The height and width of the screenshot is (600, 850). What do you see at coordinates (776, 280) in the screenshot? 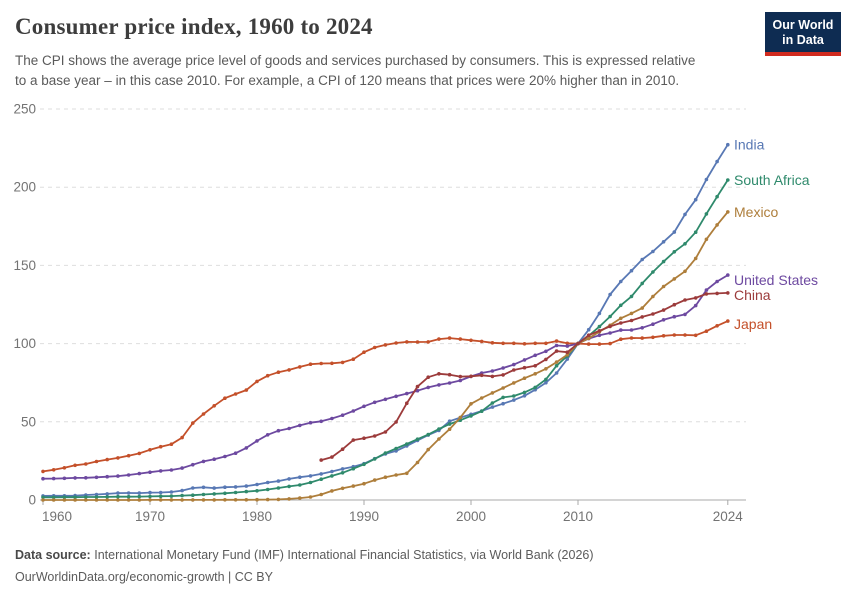
I see `series-label-united-states: United States` at bounding box center [776, 280].